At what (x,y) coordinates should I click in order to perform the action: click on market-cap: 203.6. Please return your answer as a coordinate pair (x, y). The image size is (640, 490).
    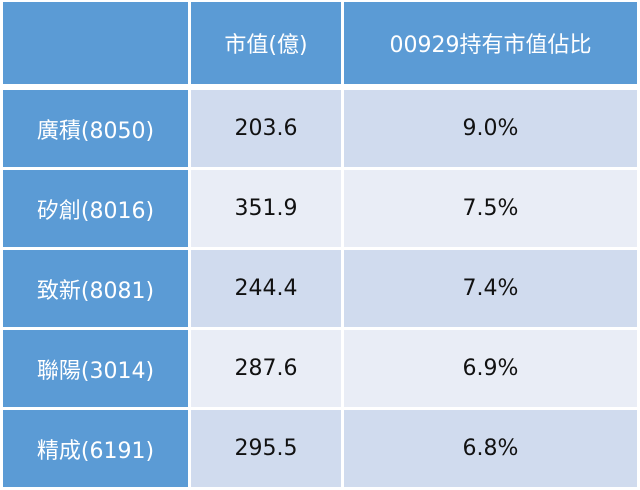
    Looking at the image, I should click on (267, 130).